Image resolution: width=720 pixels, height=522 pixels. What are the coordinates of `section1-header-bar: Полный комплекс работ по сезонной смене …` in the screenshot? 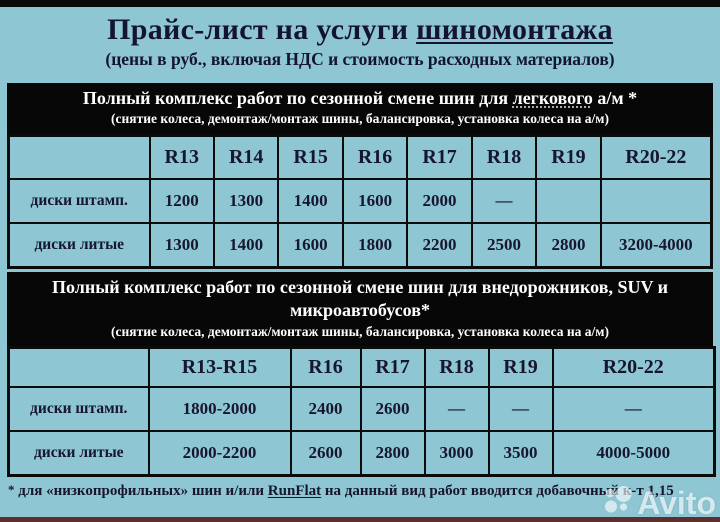 It's located at (360, 108).